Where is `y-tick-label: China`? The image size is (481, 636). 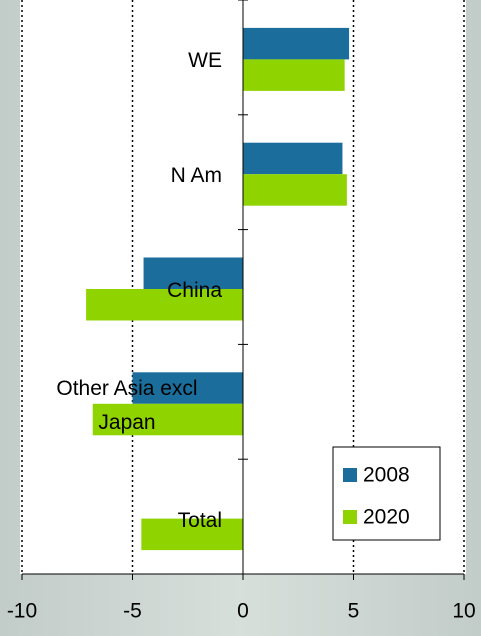
y-tick-label: China is located at coordinates (194, 290).